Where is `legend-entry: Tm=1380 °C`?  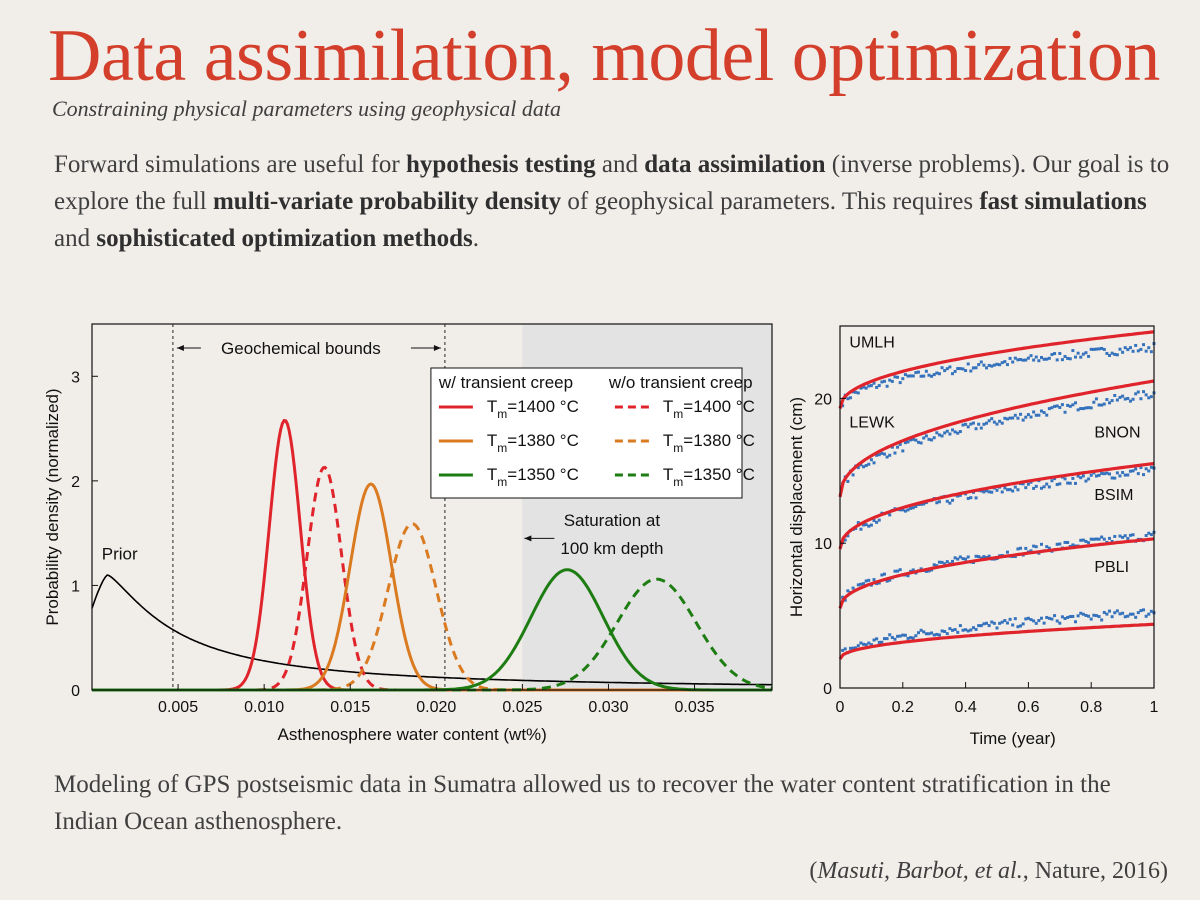
legend-entry: Tm=1380 °C is located at coordinates (533, 443).